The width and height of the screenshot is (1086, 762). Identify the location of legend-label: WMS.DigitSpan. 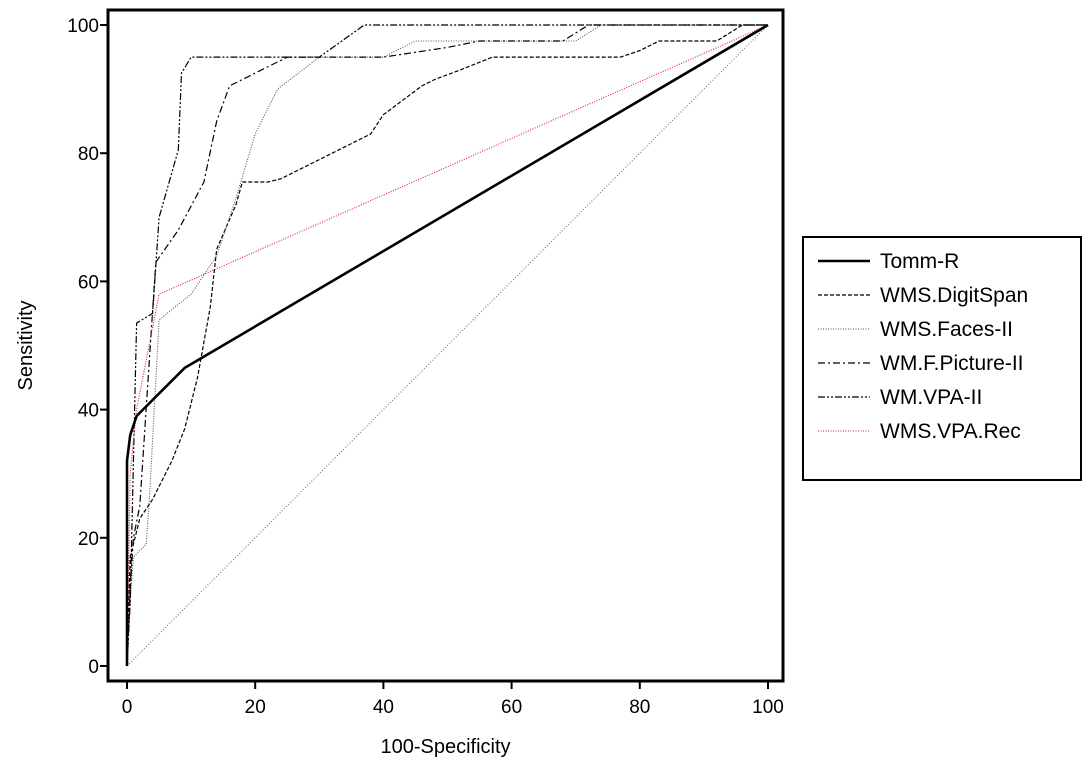
(954, 295).